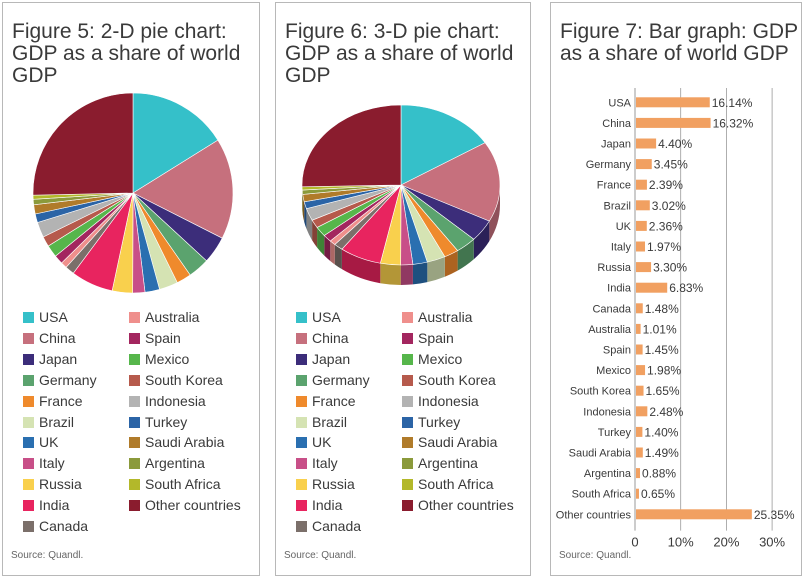 This screenshot has height=586, width=804. Describe the element at coordinates (167, 358) in the screenshot. I see `legend-label: Mexico` at that location.